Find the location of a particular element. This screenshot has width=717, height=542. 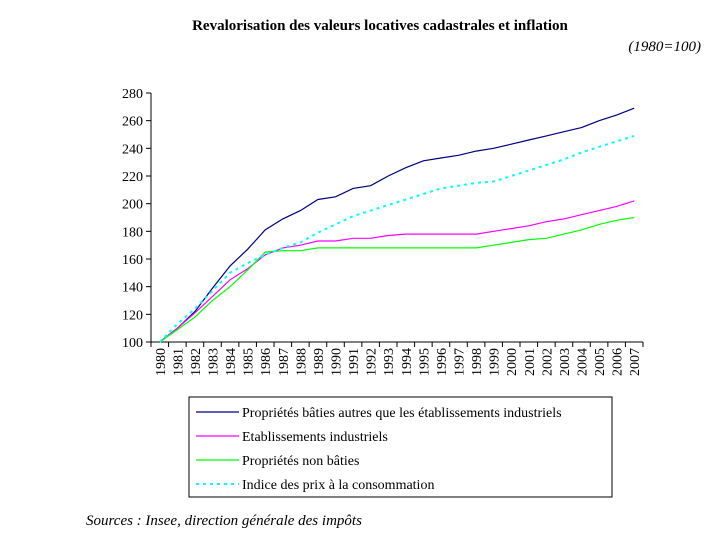

x-tick-label: 1994 is located at coordinates (407, 362).